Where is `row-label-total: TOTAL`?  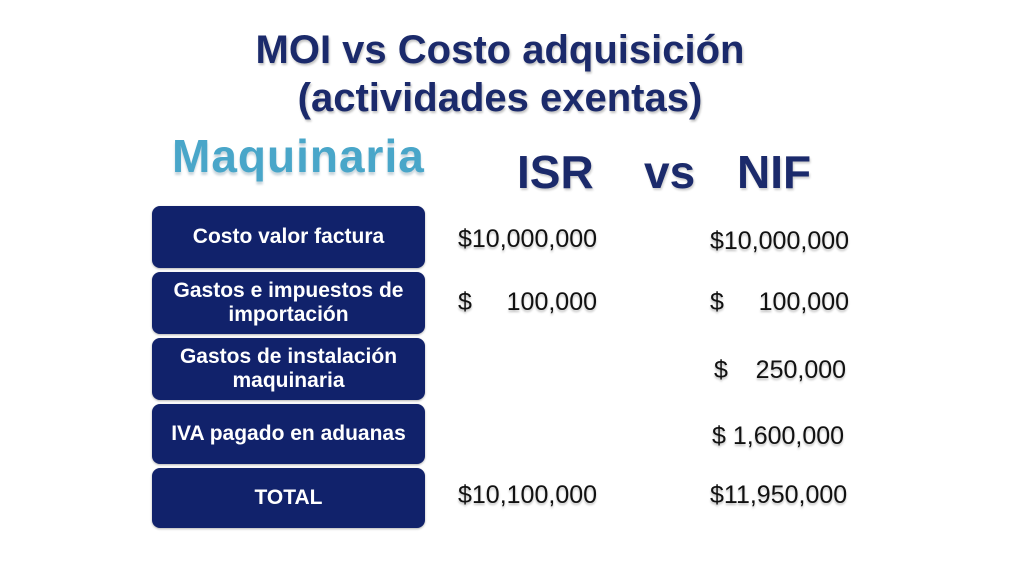 row-label-total: TOTAL is located at coordinates (288, 498).